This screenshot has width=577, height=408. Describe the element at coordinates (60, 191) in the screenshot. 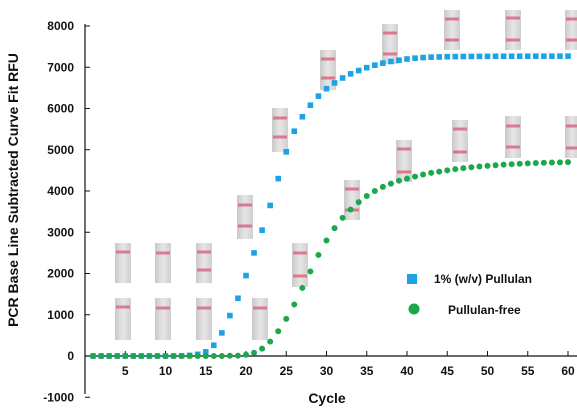

I see `y-tick-label: 4000` at that location.